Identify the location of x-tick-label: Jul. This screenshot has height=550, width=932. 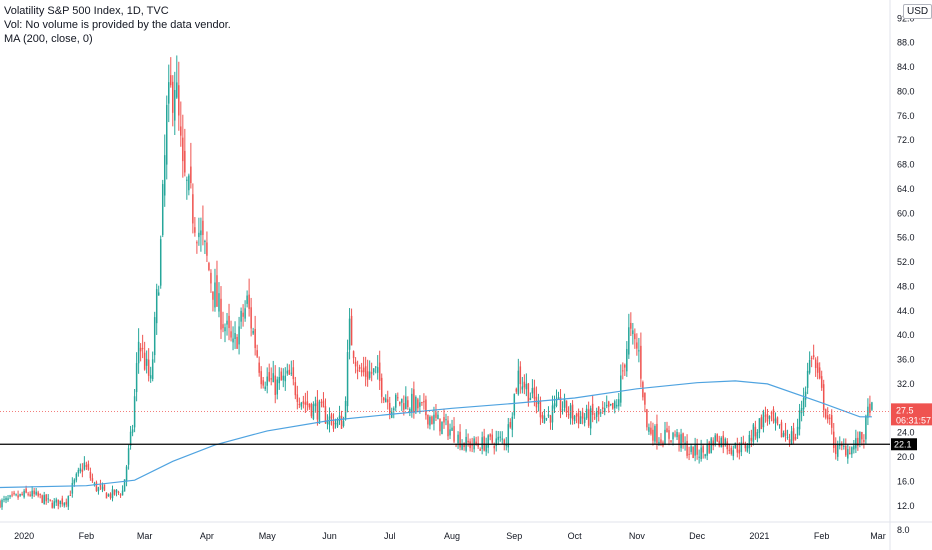
(390, 536).